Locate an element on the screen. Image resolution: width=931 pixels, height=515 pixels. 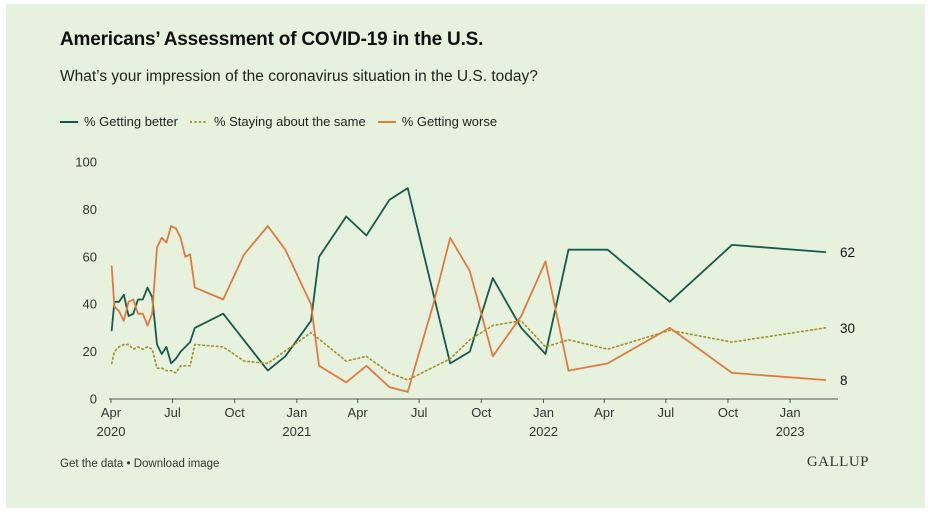
x-tick-year-label: 2021 is located at coordinates (296, 431).